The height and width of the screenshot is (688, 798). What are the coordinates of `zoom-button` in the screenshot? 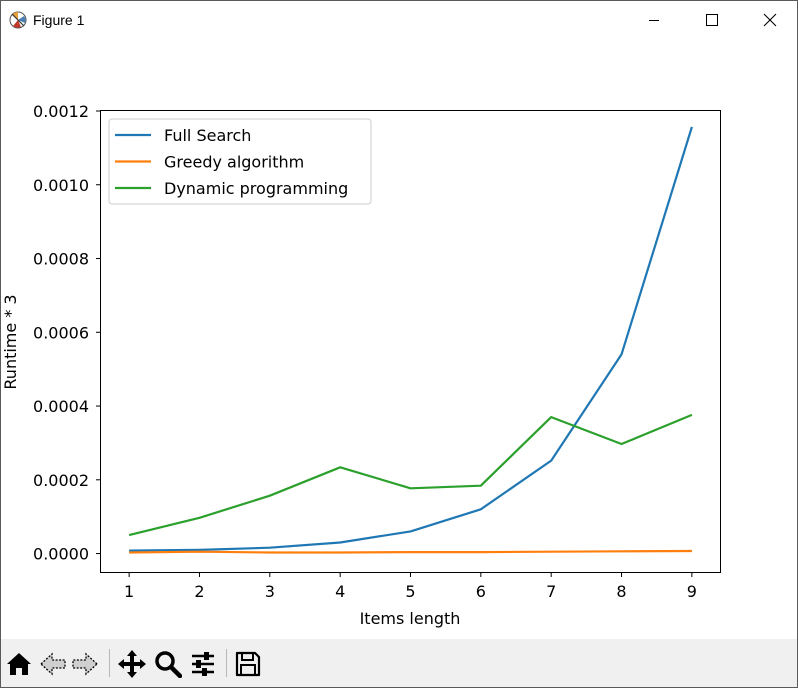 It's located at (168, 664).